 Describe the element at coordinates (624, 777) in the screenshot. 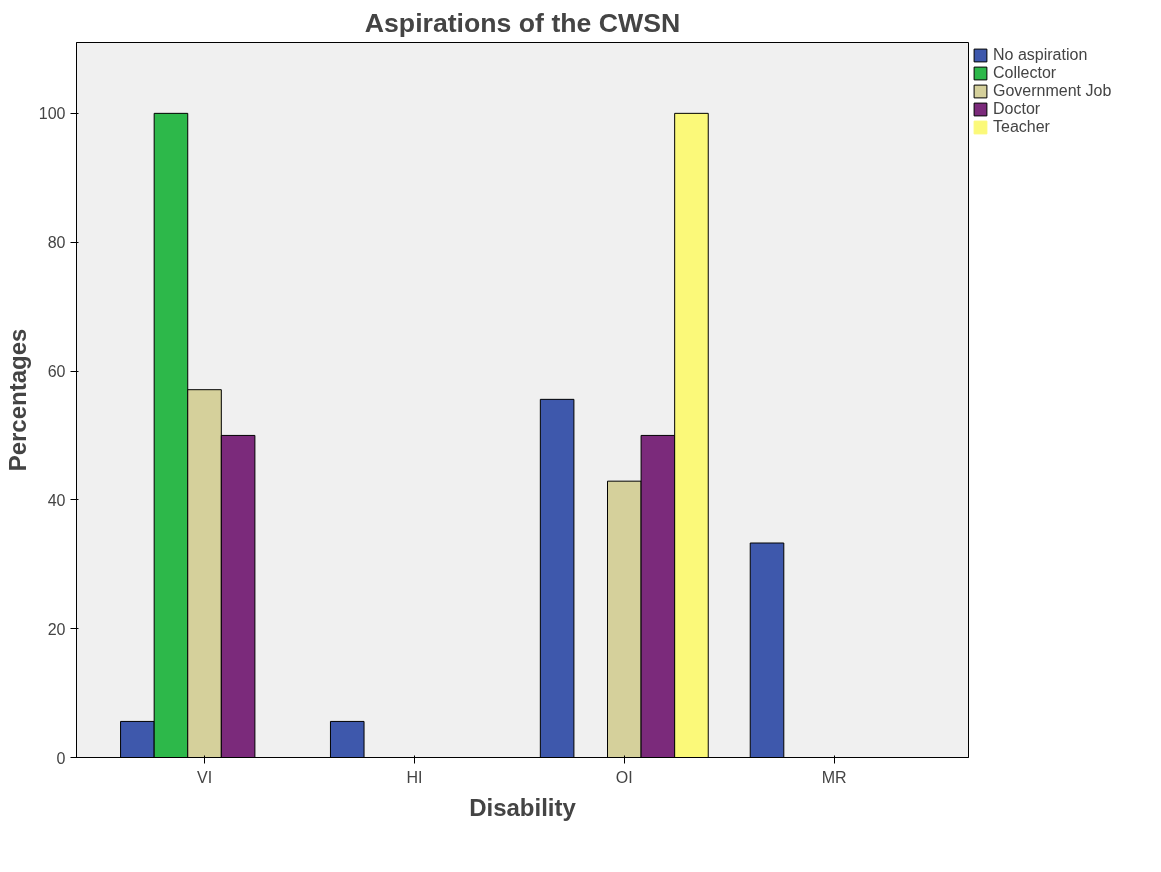

I see `x-tick-label: OI` at that location.